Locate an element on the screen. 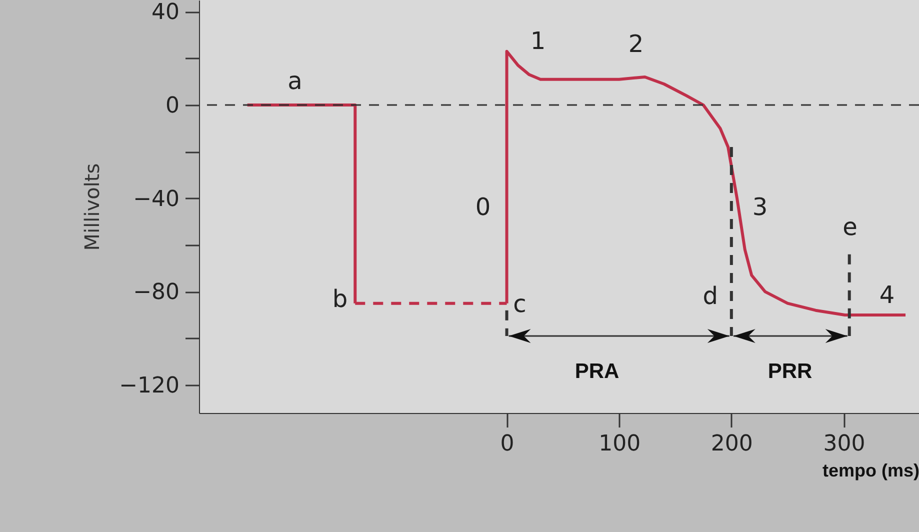  annotation: e is located at coordinates (850, 227).